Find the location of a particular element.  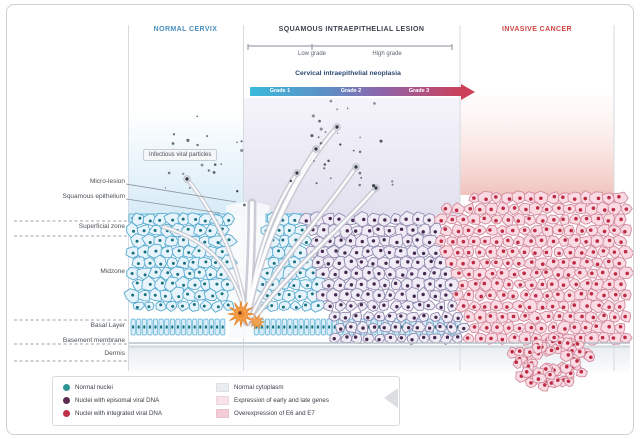

section-title-sil: SQUAMOUS INTRAEPITHELIAL LESION is located at coordinates (351, 29).